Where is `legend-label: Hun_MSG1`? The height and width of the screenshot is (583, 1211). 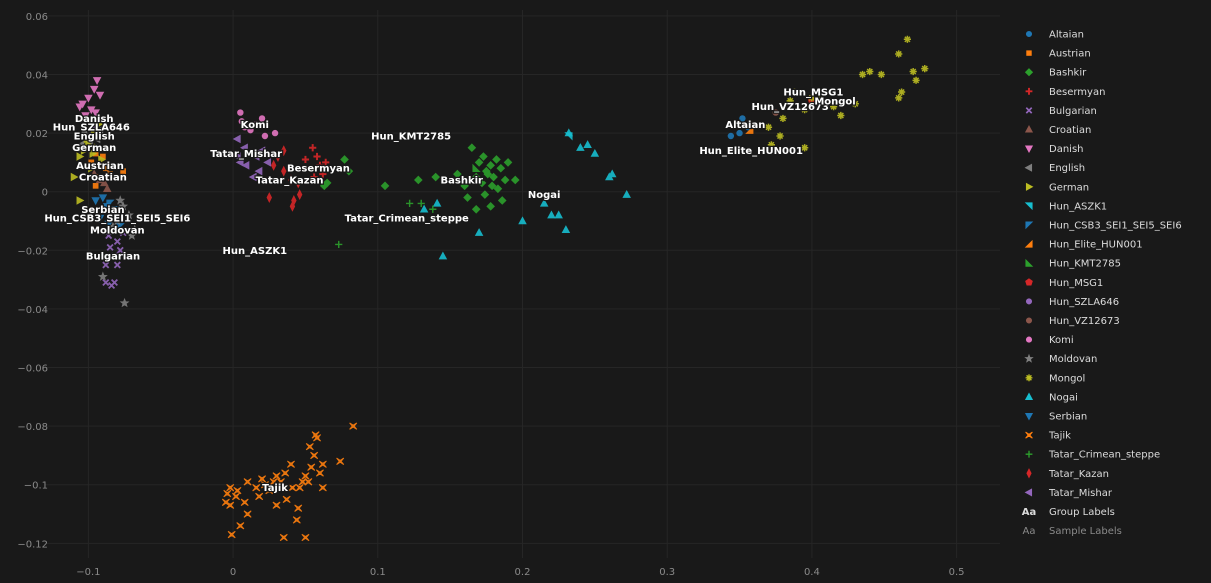 legend-label: Hun_MSG1 is located at coordinates (1076, 283).